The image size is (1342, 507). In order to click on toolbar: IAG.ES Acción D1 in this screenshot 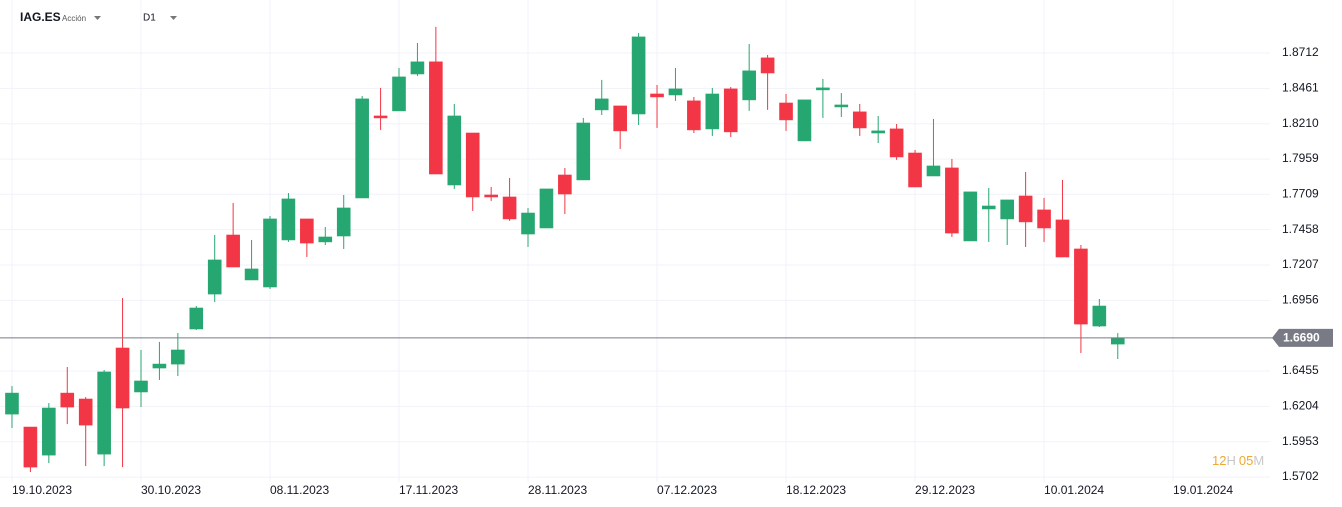, I will do `click(98, 17)`.